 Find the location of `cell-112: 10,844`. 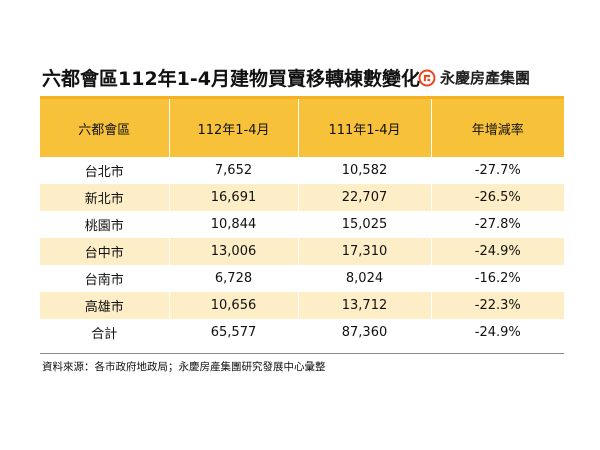

cell-112: 10,844 is located at coordinates (234, 224).